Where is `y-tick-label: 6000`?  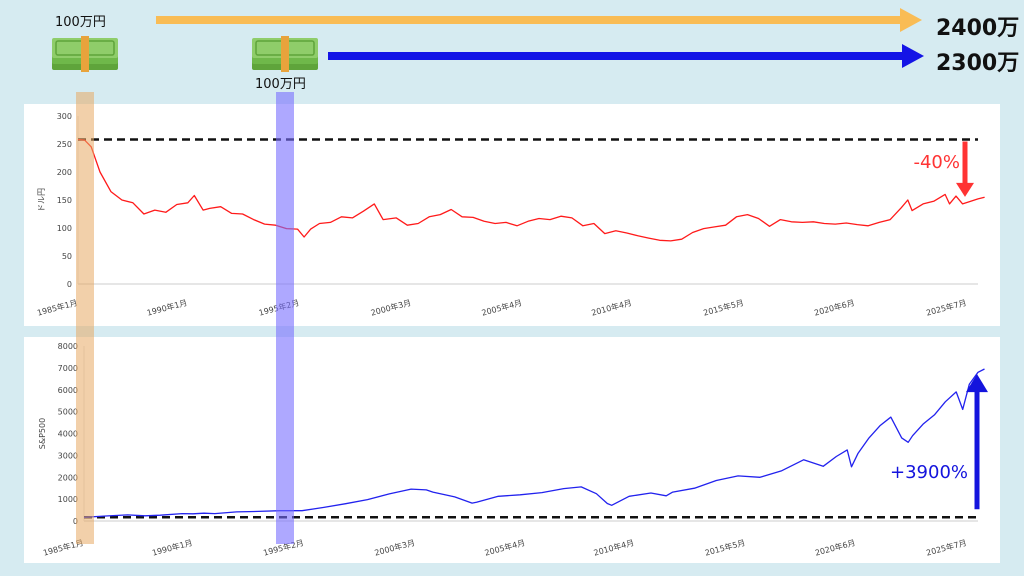 y-tick-label: 6000 is located at coordinates (68, 390).